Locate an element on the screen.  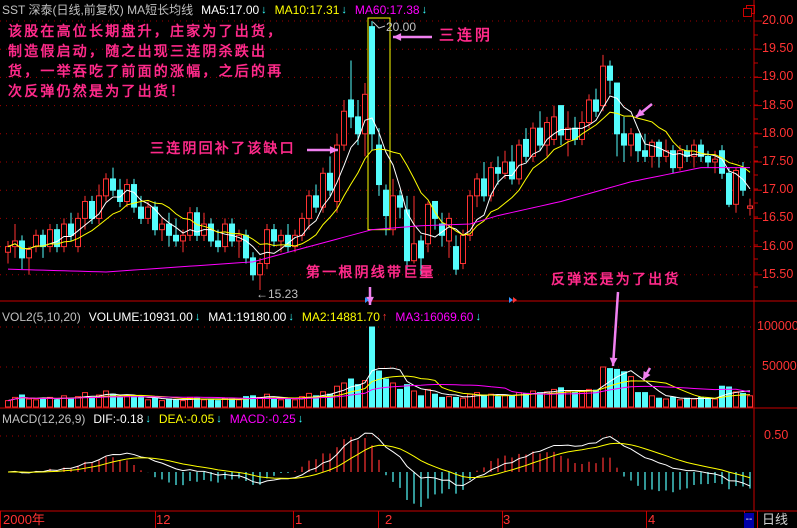
ma60-value: MA60:17.38 is located at coordinates (387, 10).